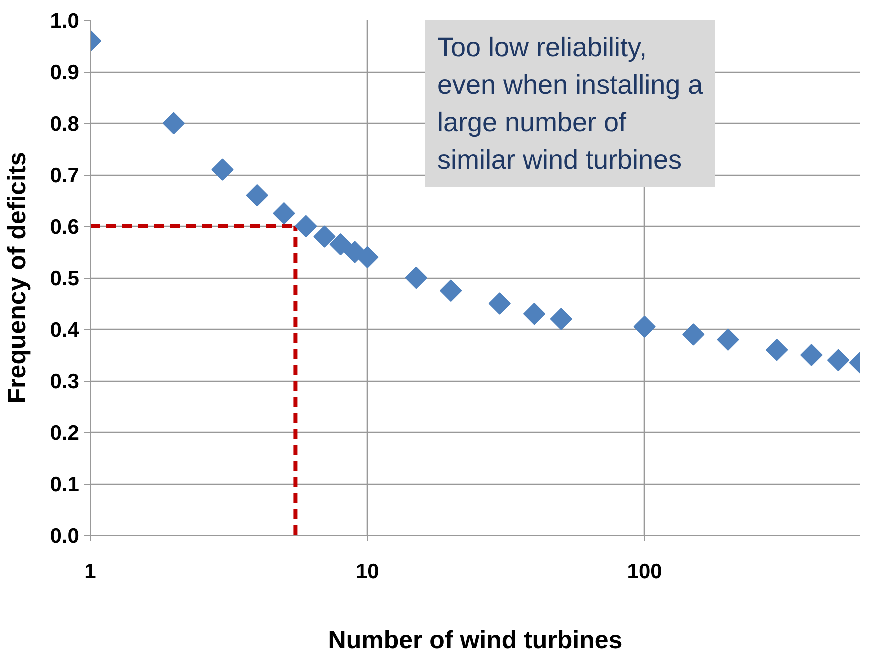  What do you see at coordinates (17, 278) in the screenshot?
I see `y-axis-title: Frequency of deficits` at bounding box center [17, 278].